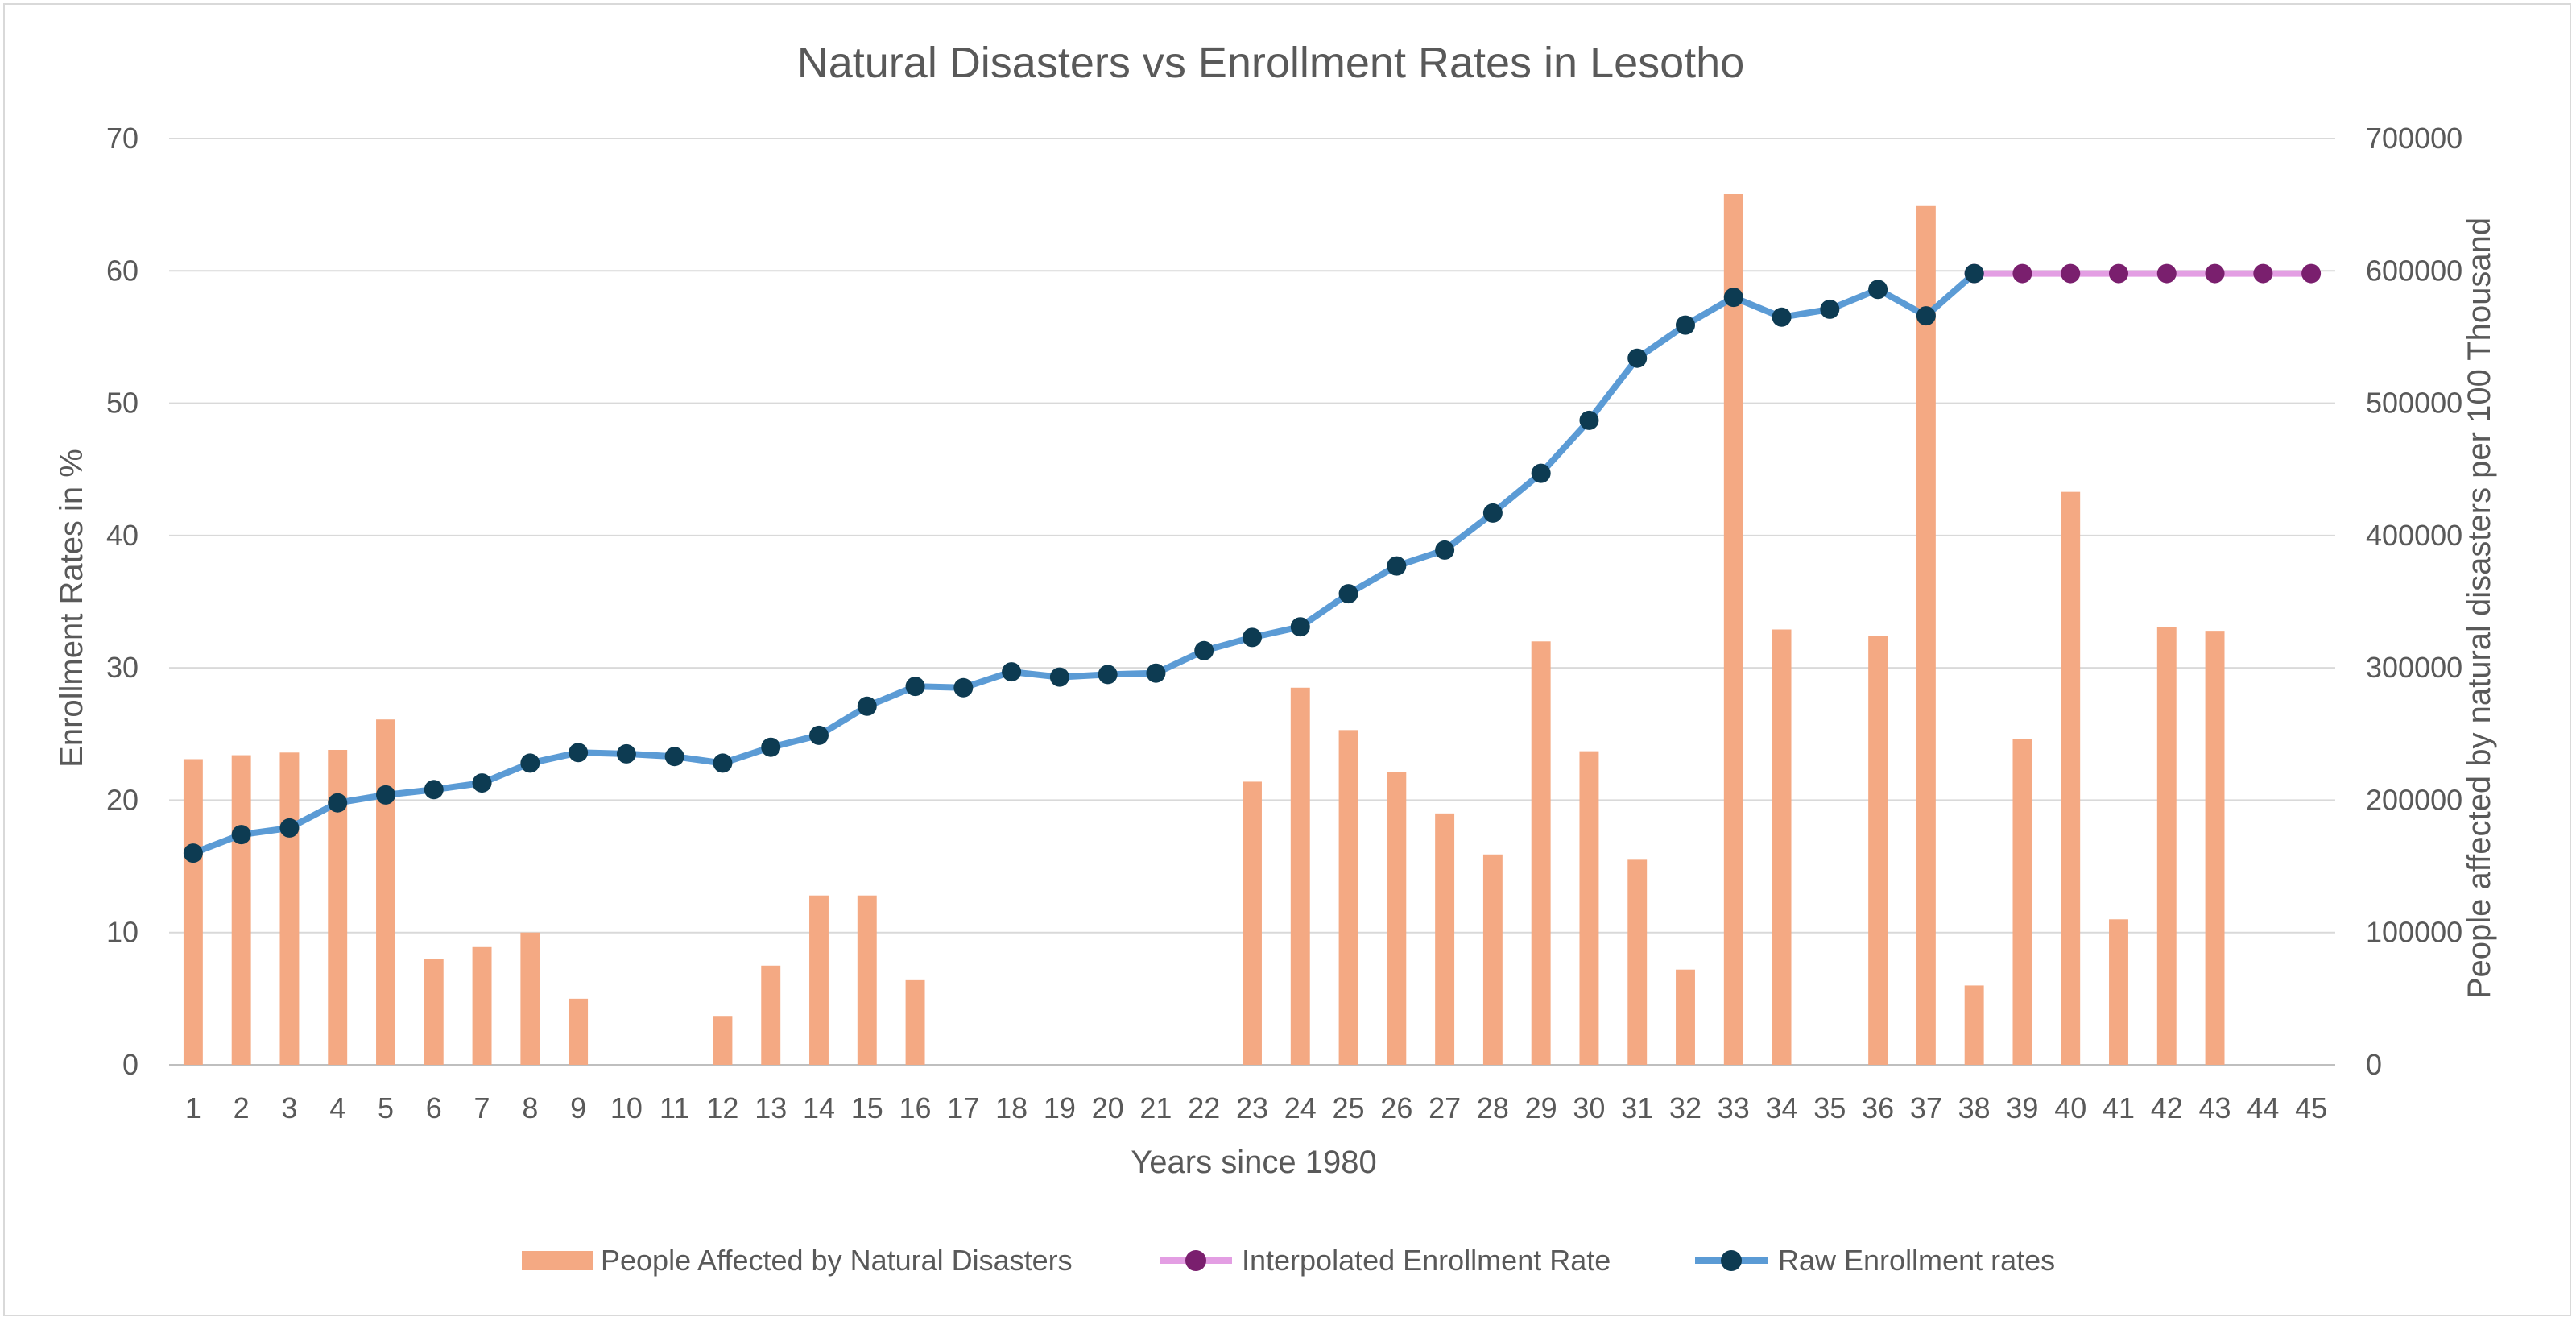  What do you see at coordinates (916, 1108) in the screenshot?
I see `x-tick-label: 16` at bounding box center [916, 1108].